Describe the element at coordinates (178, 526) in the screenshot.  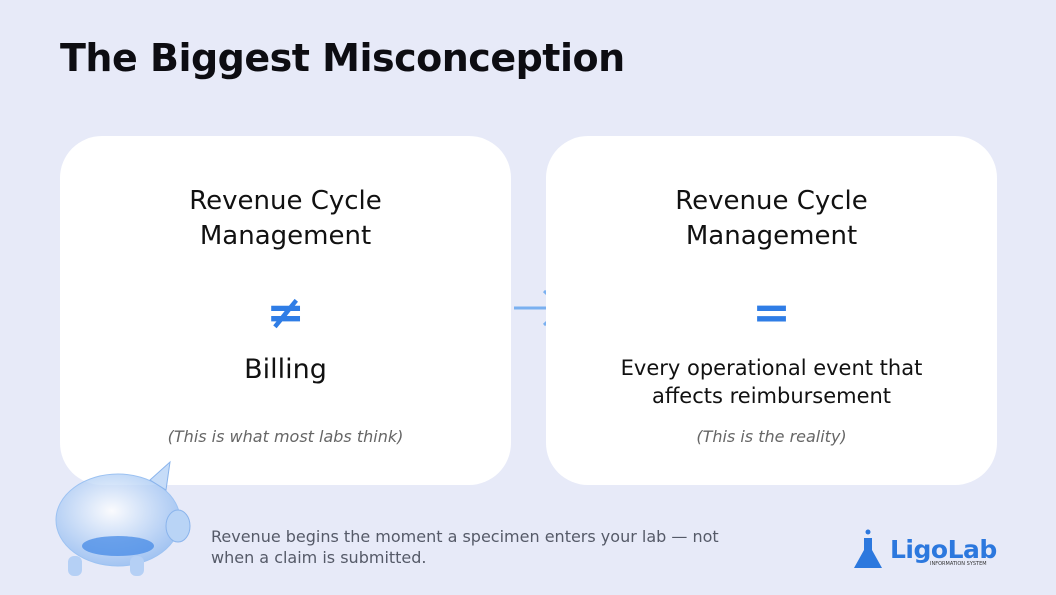
I see `piggy-snout` at that location.